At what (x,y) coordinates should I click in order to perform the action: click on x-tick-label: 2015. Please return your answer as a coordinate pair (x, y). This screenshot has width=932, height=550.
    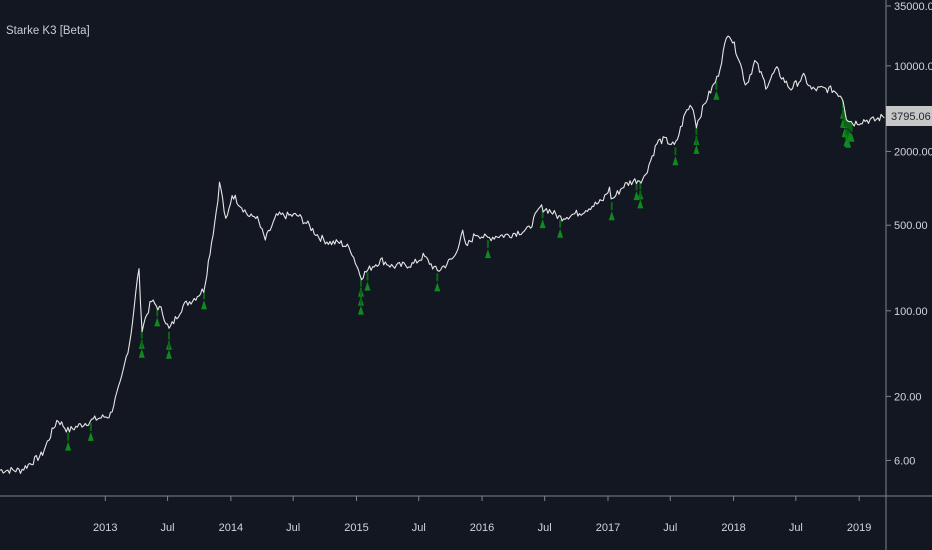
    Looking at the image, I should click on (356, 528).